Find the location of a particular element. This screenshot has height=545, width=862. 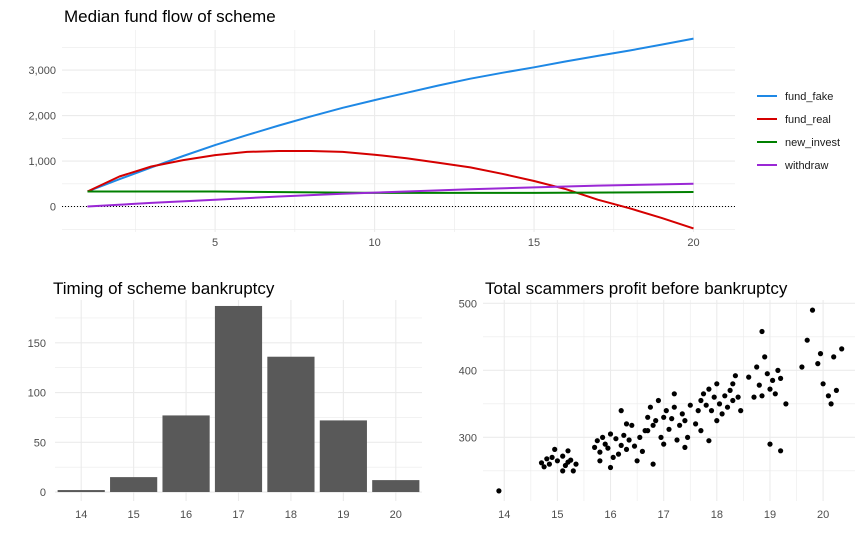

y-tick-label: 50 is located at coordinates (40, 443).